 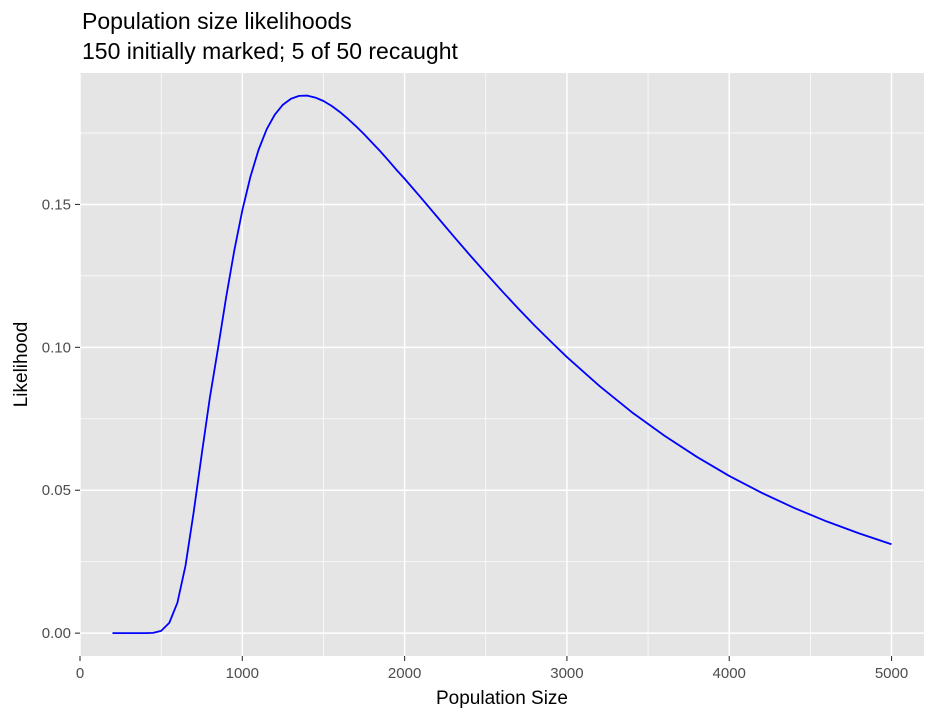 What do you see at coordinates (56, 347) in the screenshot?
I see `y-tick-label: 0.10` at bounding box center [56, 347].